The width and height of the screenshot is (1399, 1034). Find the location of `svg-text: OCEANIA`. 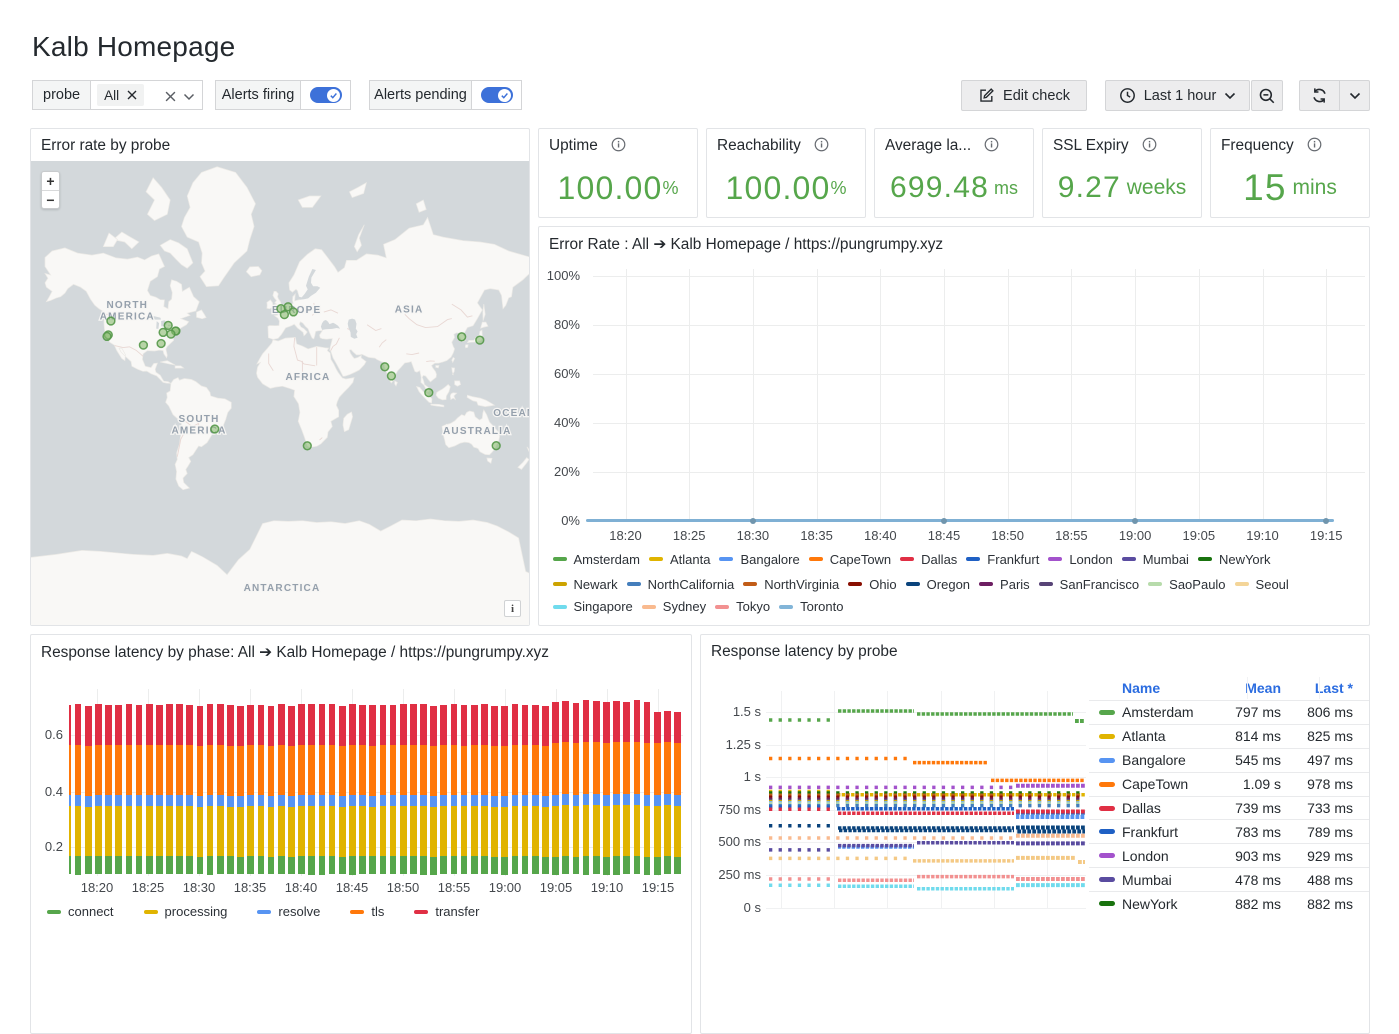

svg-text: OCEANIA is located at coordinates (511, 413).